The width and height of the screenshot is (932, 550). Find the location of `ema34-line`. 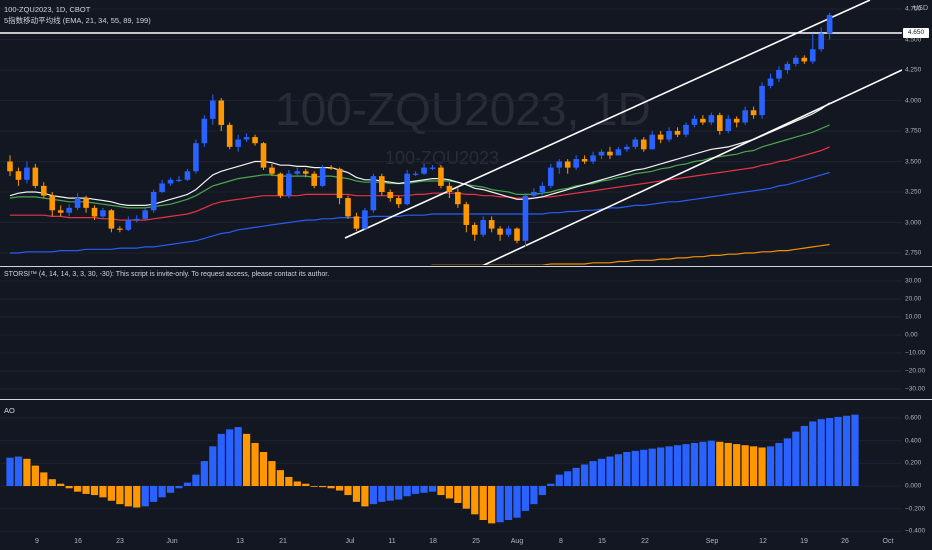

ema34-line is located at coordinates (419, 166).